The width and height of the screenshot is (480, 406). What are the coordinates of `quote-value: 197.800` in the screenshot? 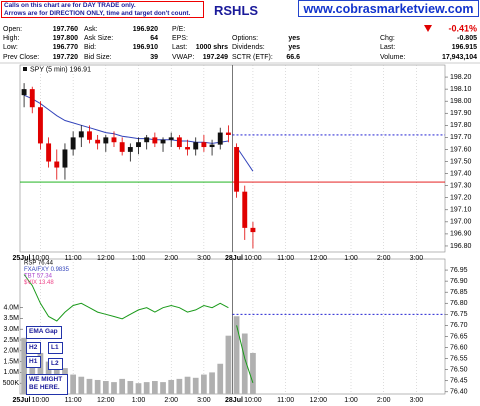 It's located at (65, 38).